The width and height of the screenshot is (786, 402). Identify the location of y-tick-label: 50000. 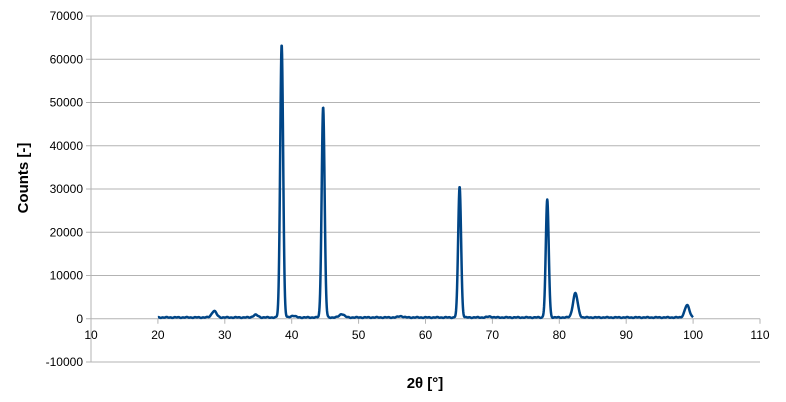
(67, 103).